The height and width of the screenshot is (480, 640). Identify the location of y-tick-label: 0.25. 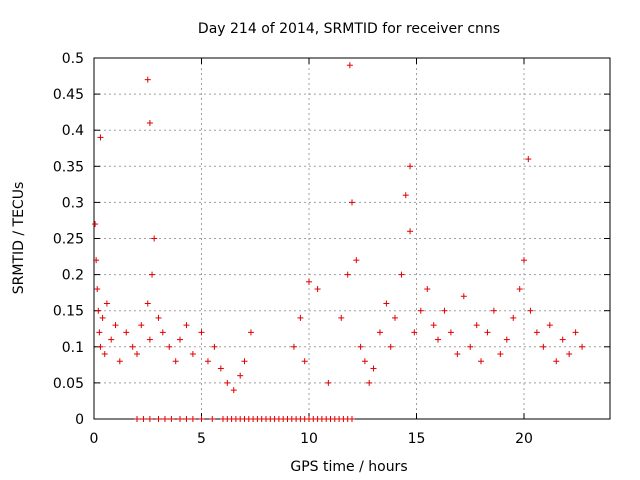
(68, 240).